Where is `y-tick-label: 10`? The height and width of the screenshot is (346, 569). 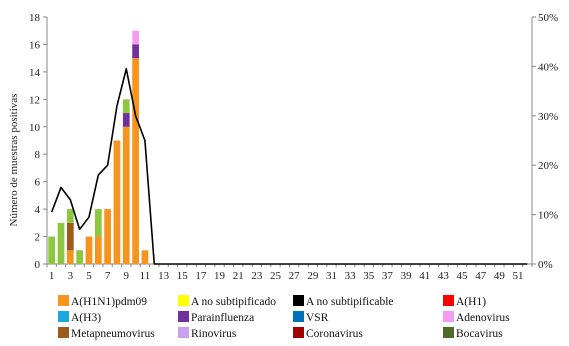
y-tick-label: 10 is located at coordinates (35, 128).